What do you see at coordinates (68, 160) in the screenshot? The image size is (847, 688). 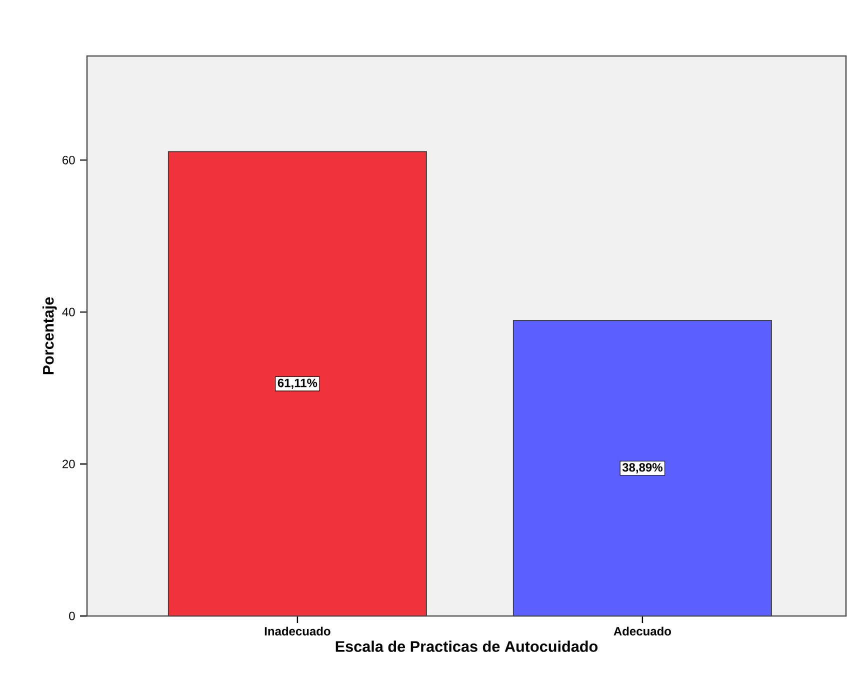 I see `y-tick-label: 60` at bounding box center [68, 160].